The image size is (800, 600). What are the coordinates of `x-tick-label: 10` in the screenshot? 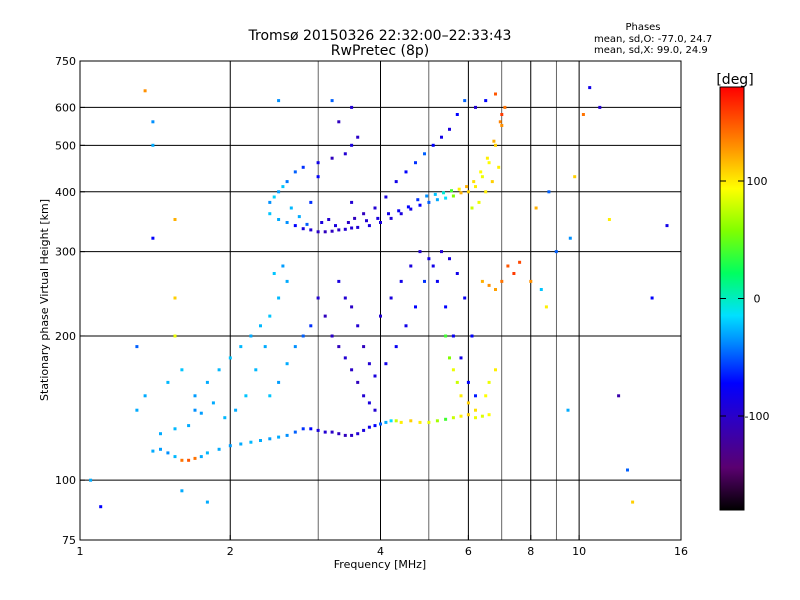 It's located at (579, 551).